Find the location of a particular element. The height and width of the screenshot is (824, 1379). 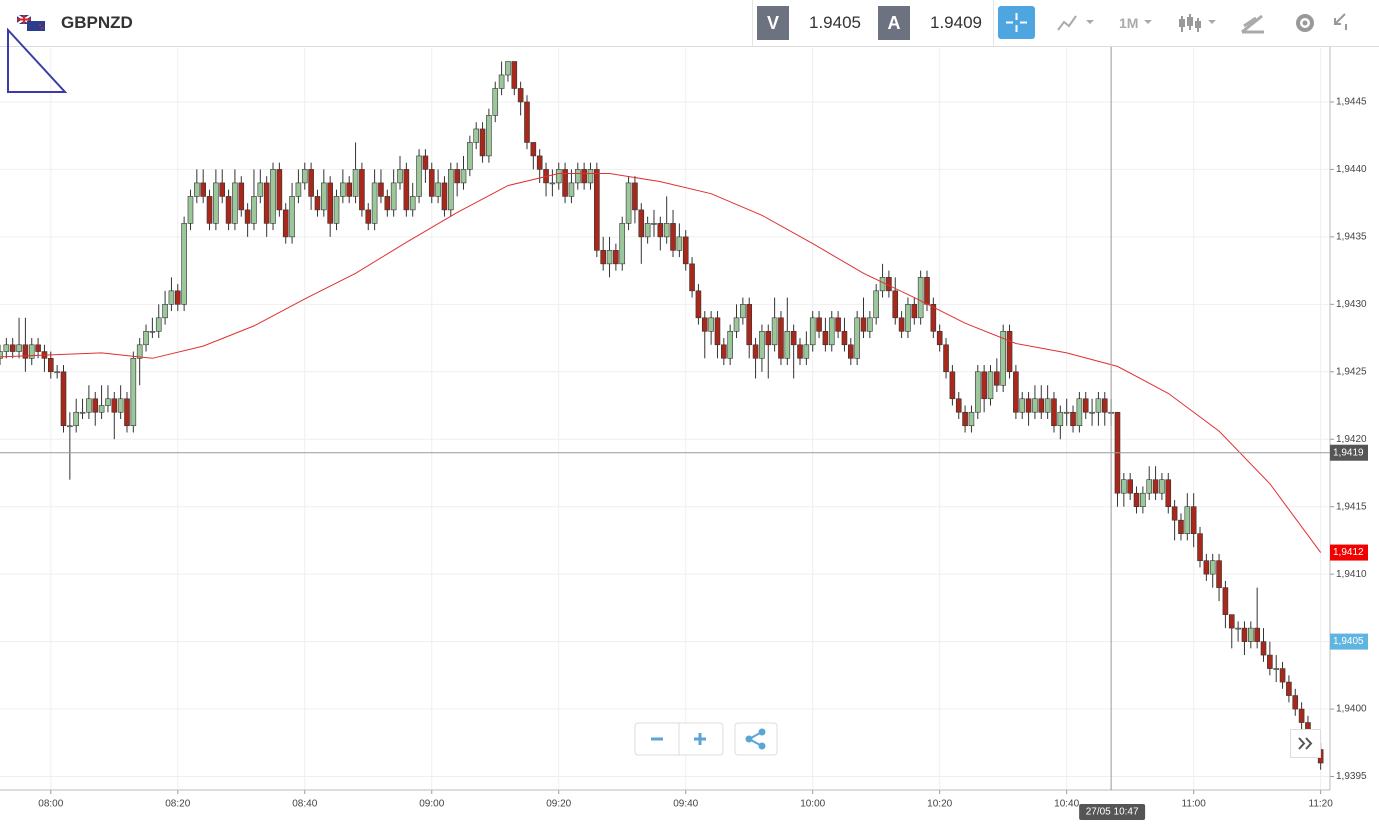

crosshair-price-tag is located at coordinates (1349, 452).